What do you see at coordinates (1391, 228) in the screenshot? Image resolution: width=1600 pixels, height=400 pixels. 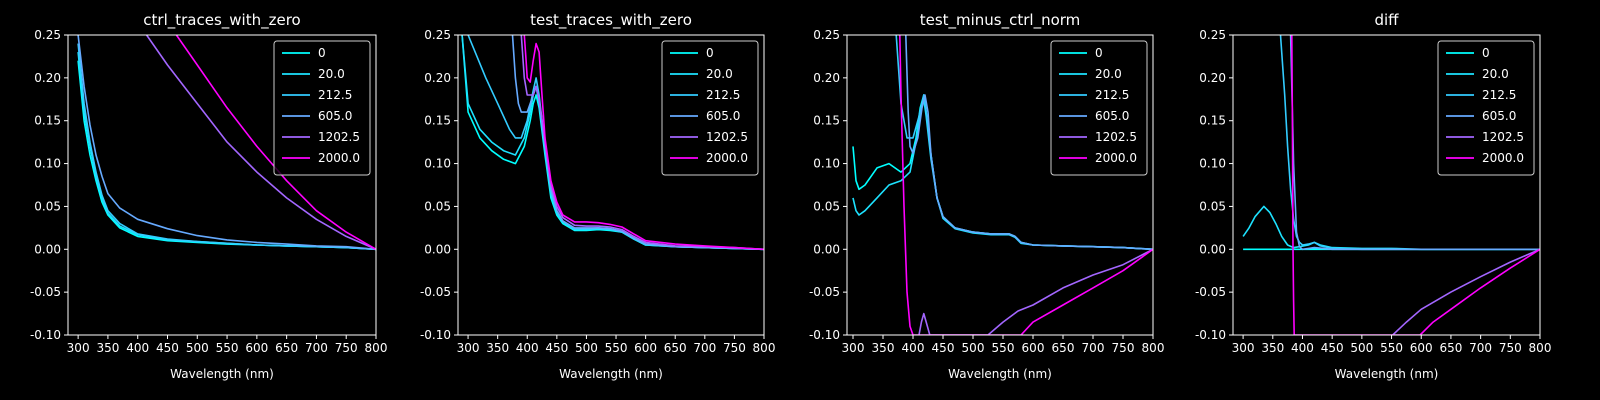 I see `series-line-20.0` at bounding box center [1391, 228].